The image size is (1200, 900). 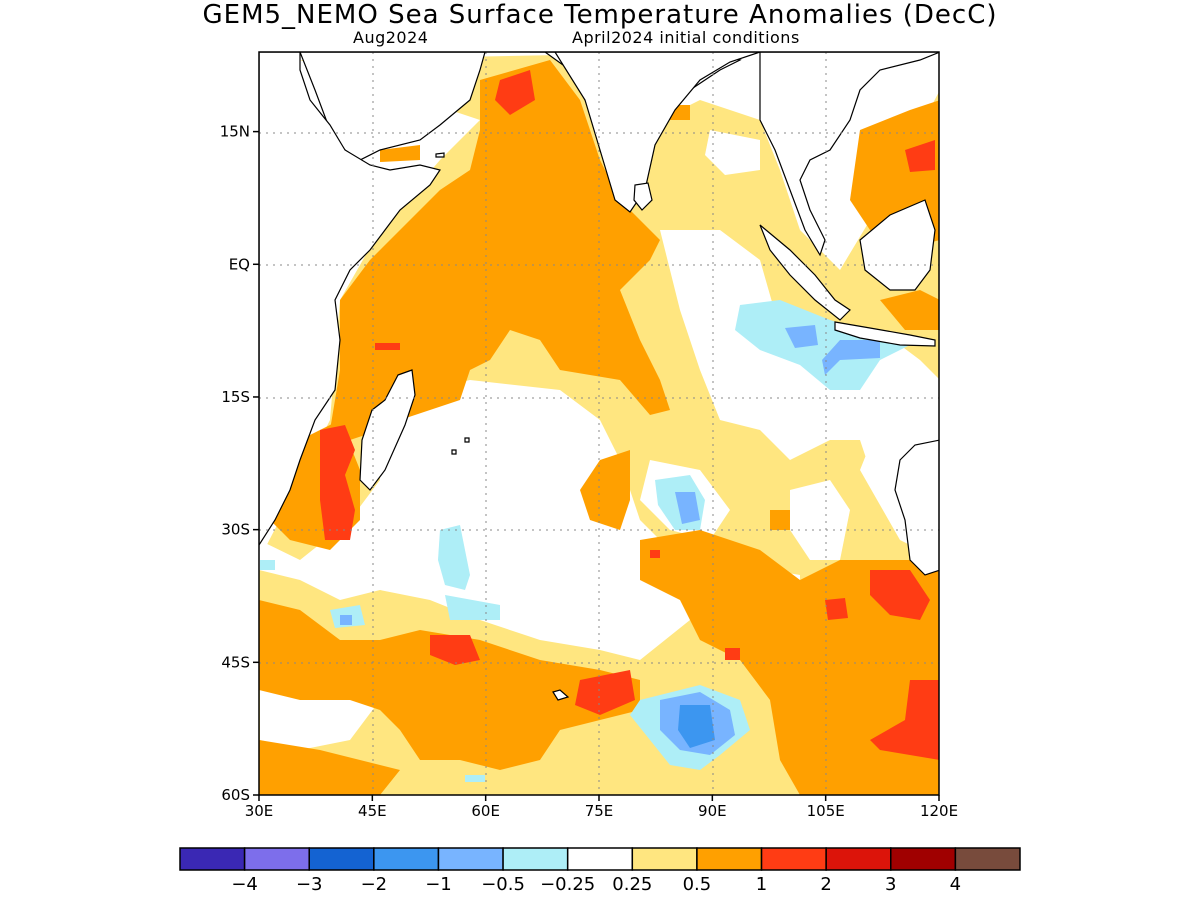 What do you see at coordinates (485, 811) in the screenshot?
I see `lon-tick-label: 60E` at bounding box center [485, 811].